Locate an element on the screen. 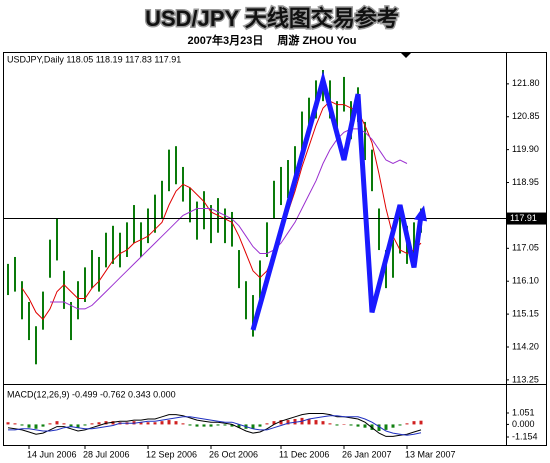 The width and height of the screenshot is (550, 463). chart-subtitle: 2007年3月23日 周游 ZHOU You is located at coordinates (272, 40).